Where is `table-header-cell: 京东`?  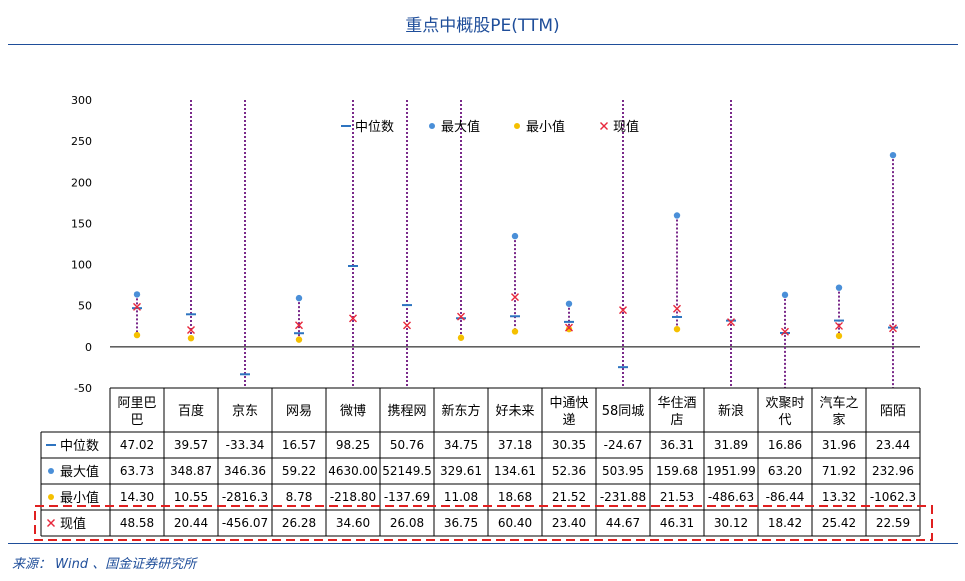 table-header-cell: 京东 is located at coordinates (245, 411).